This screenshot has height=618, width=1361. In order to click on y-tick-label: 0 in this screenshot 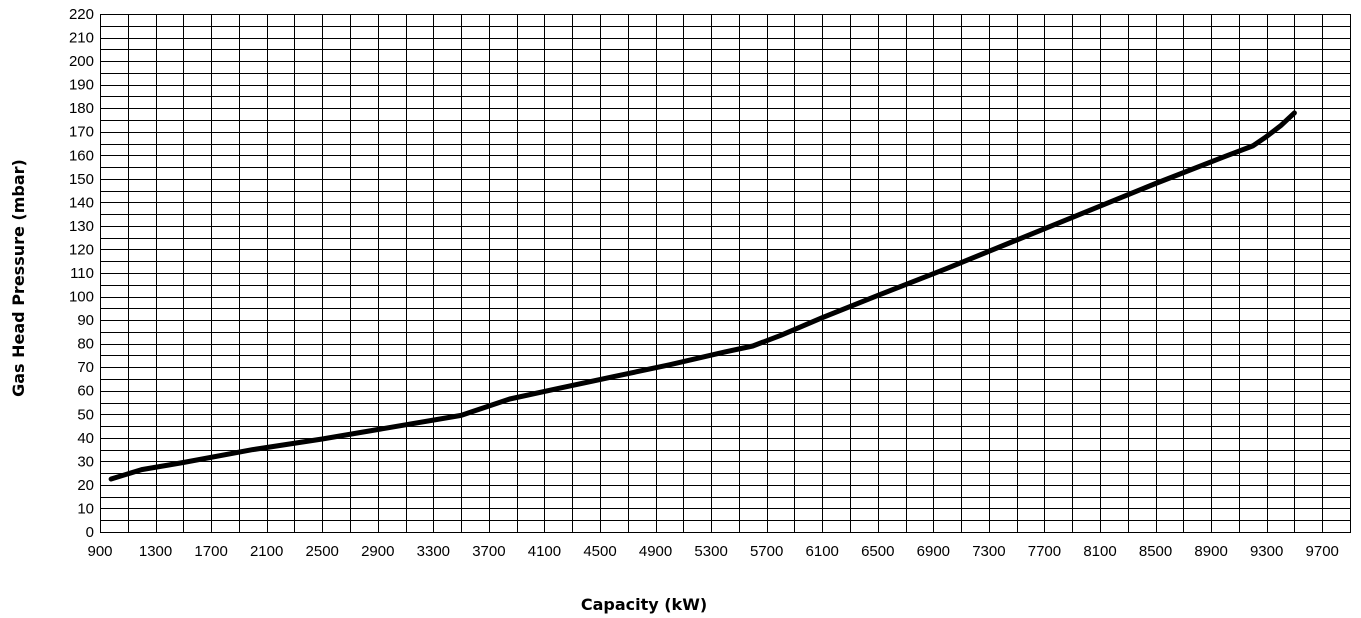, I will do `click(90, 532)`.